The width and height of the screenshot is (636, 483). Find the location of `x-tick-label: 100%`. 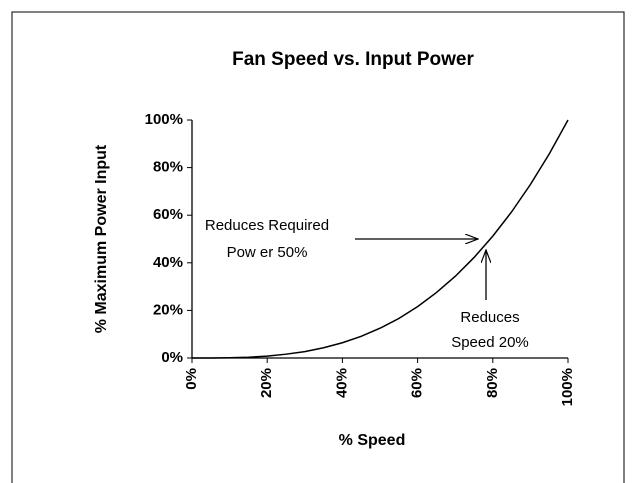

x-tick-label: 100% is located at coordinates (567, 387).